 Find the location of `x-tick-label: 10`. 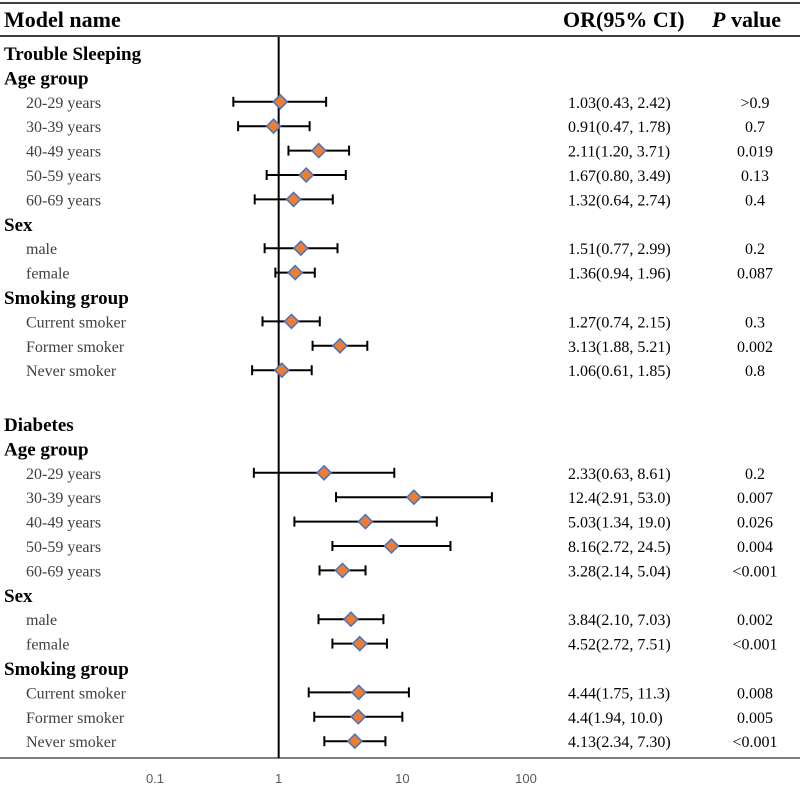

x-tick-label: 10 is located at coordinates (402, 778).